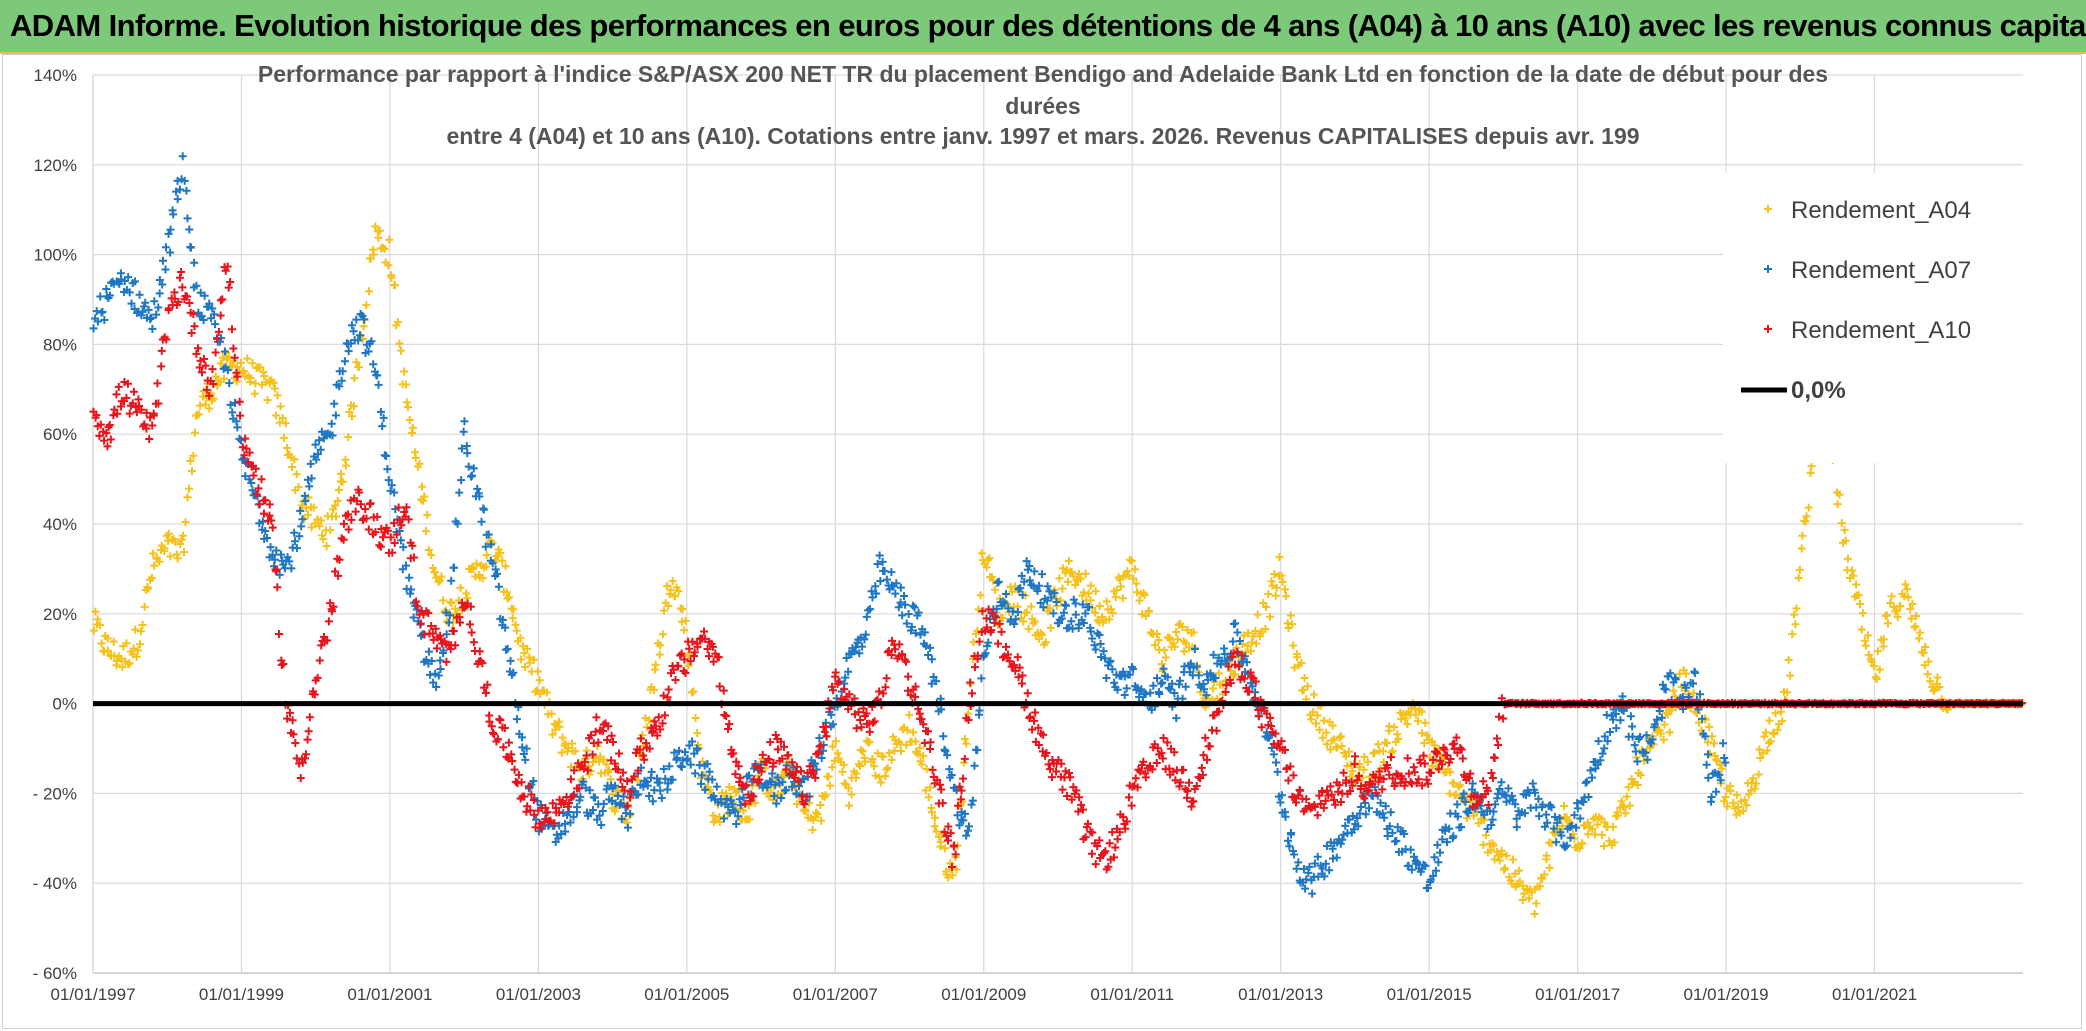 The height and width of the screenshot is (1031, 2086). What do you see at coordinates (1881, 270) in the screenshot?
I see `legend-label: Rendement_A07` at bounding box center [1881, 270].